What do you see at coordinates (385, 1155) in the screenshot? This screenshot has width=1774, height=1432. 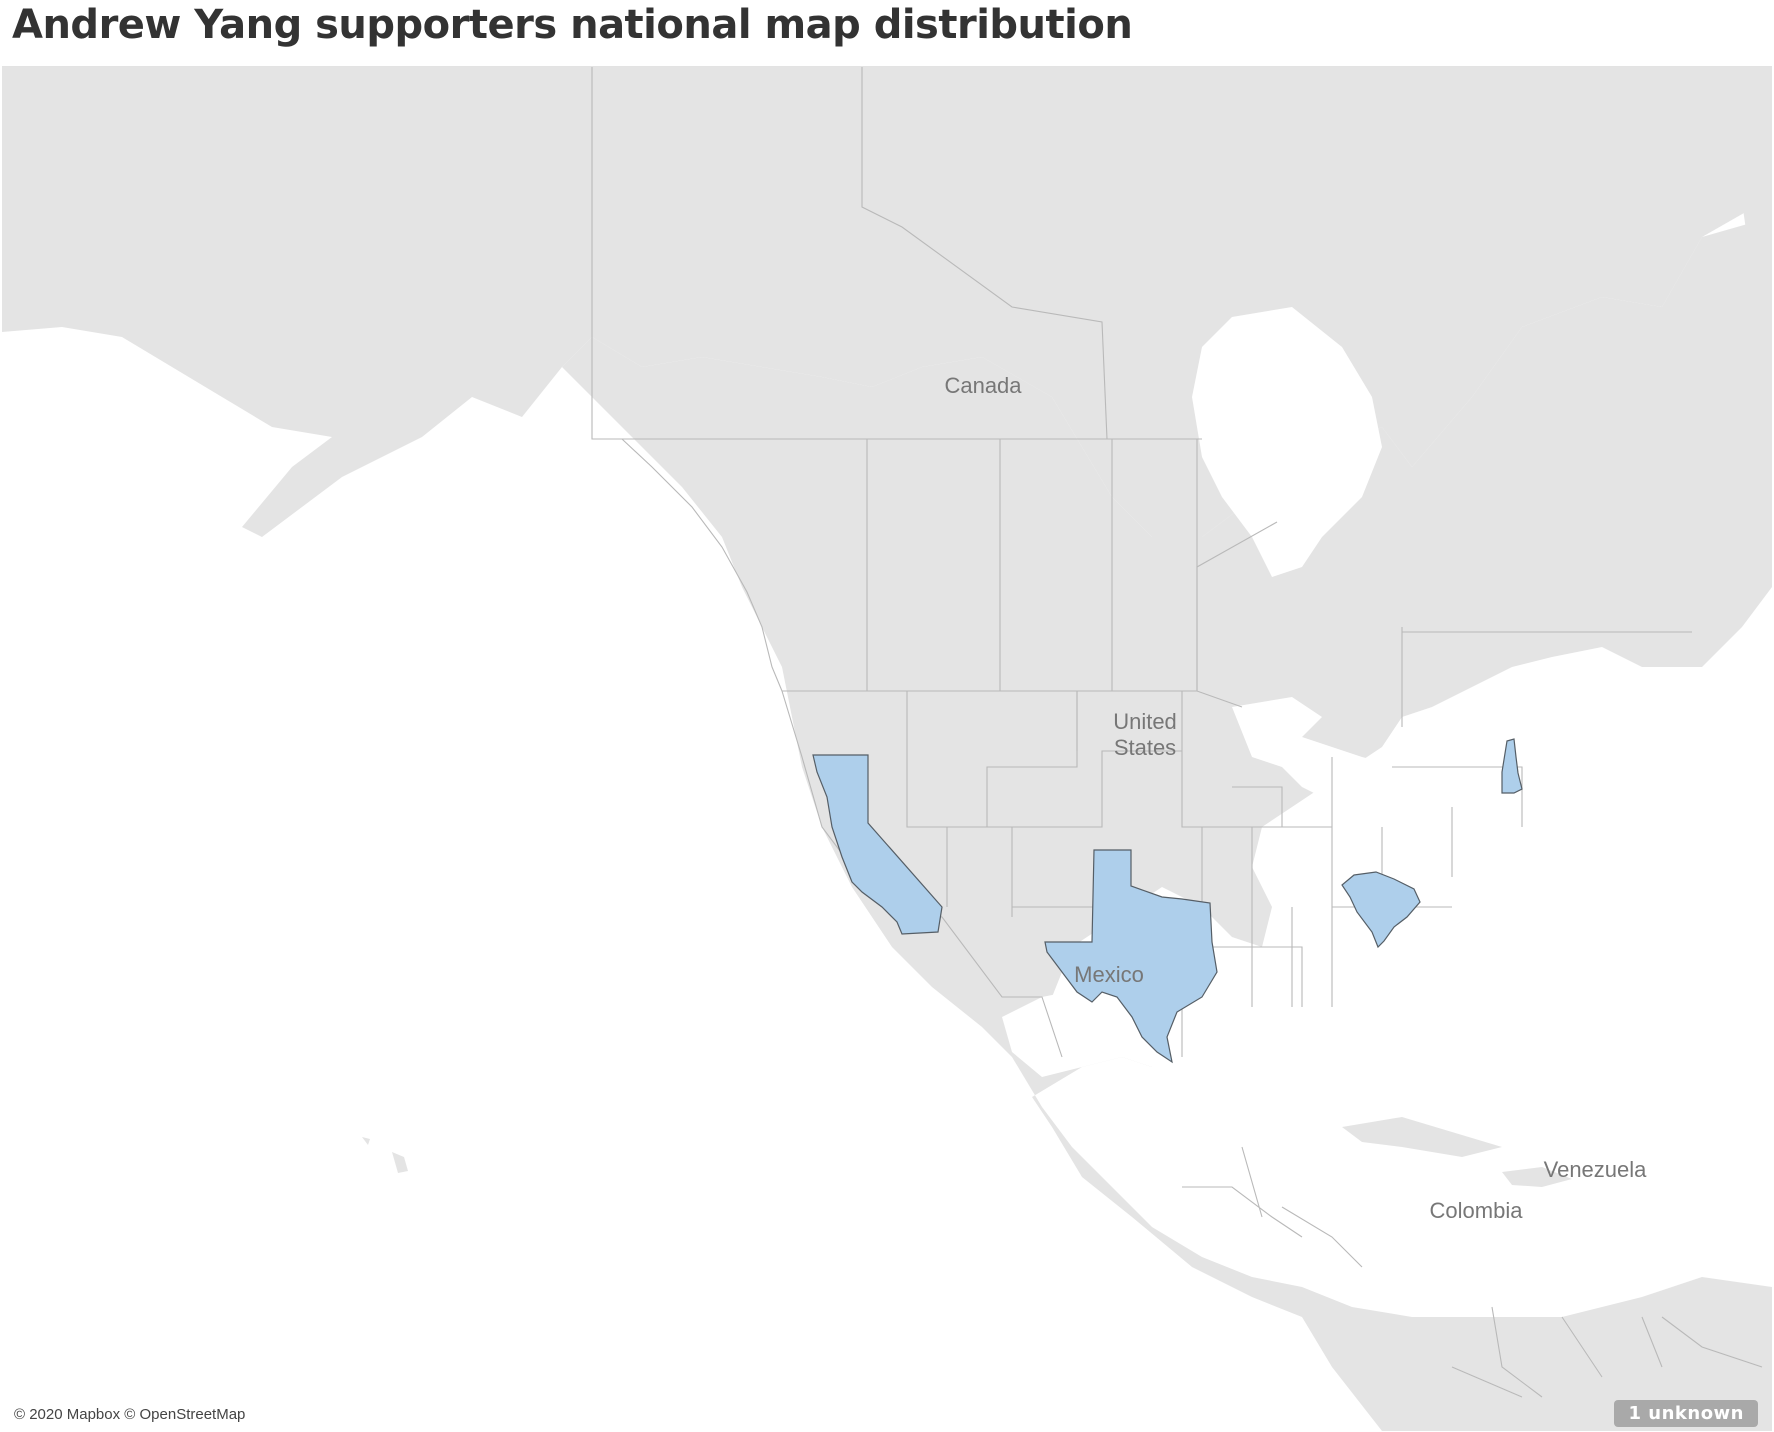 I see `land-hawaii` at bounding box center [385, 1155].